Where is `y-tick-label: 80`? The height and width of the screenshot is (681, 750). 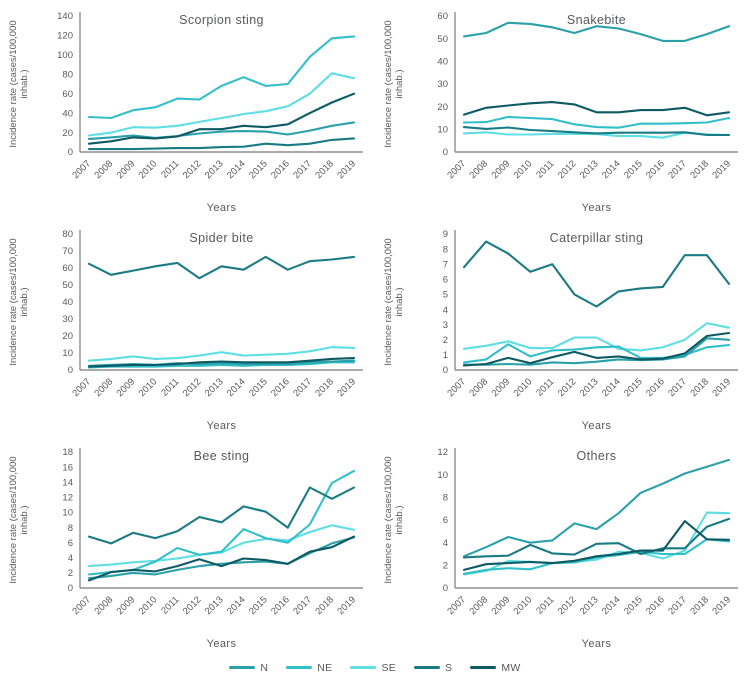
y-tick-label: 80 is located at coordinates (67, 74).